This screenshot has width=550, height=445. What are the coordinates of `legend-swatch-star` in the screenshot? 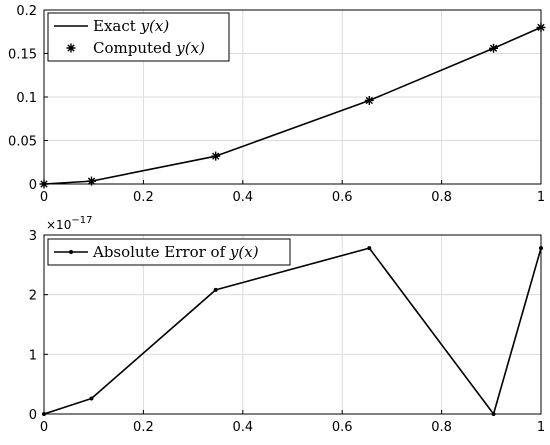 It's located at (71, 48).